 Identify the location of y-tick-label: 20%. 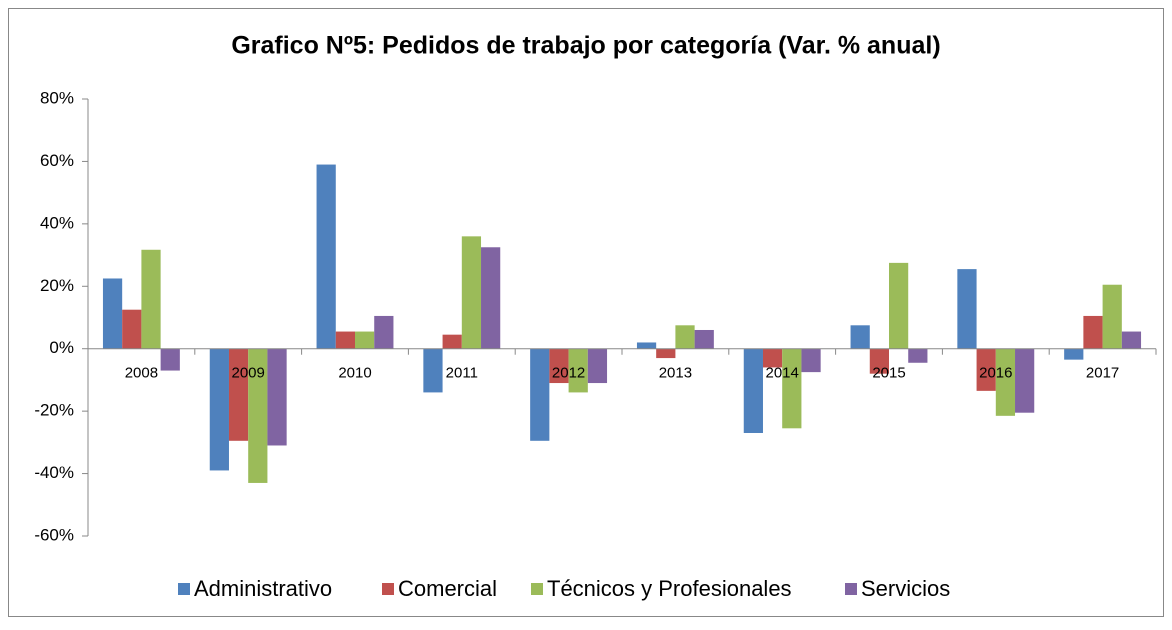
(57, 285).